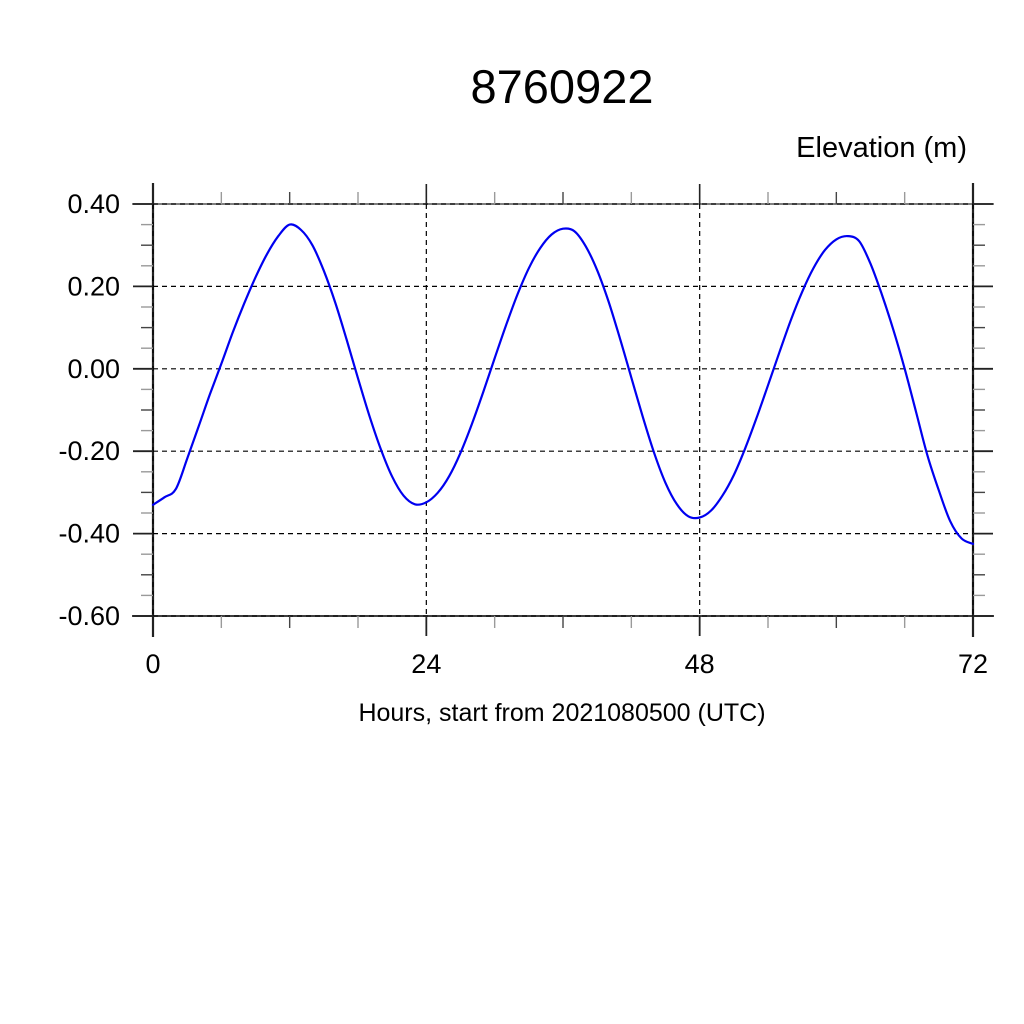 Image resolution: width=1024 pixels, height=1024 pixels. I want to click on y-tick-label: 0.20, so click(93, 286).